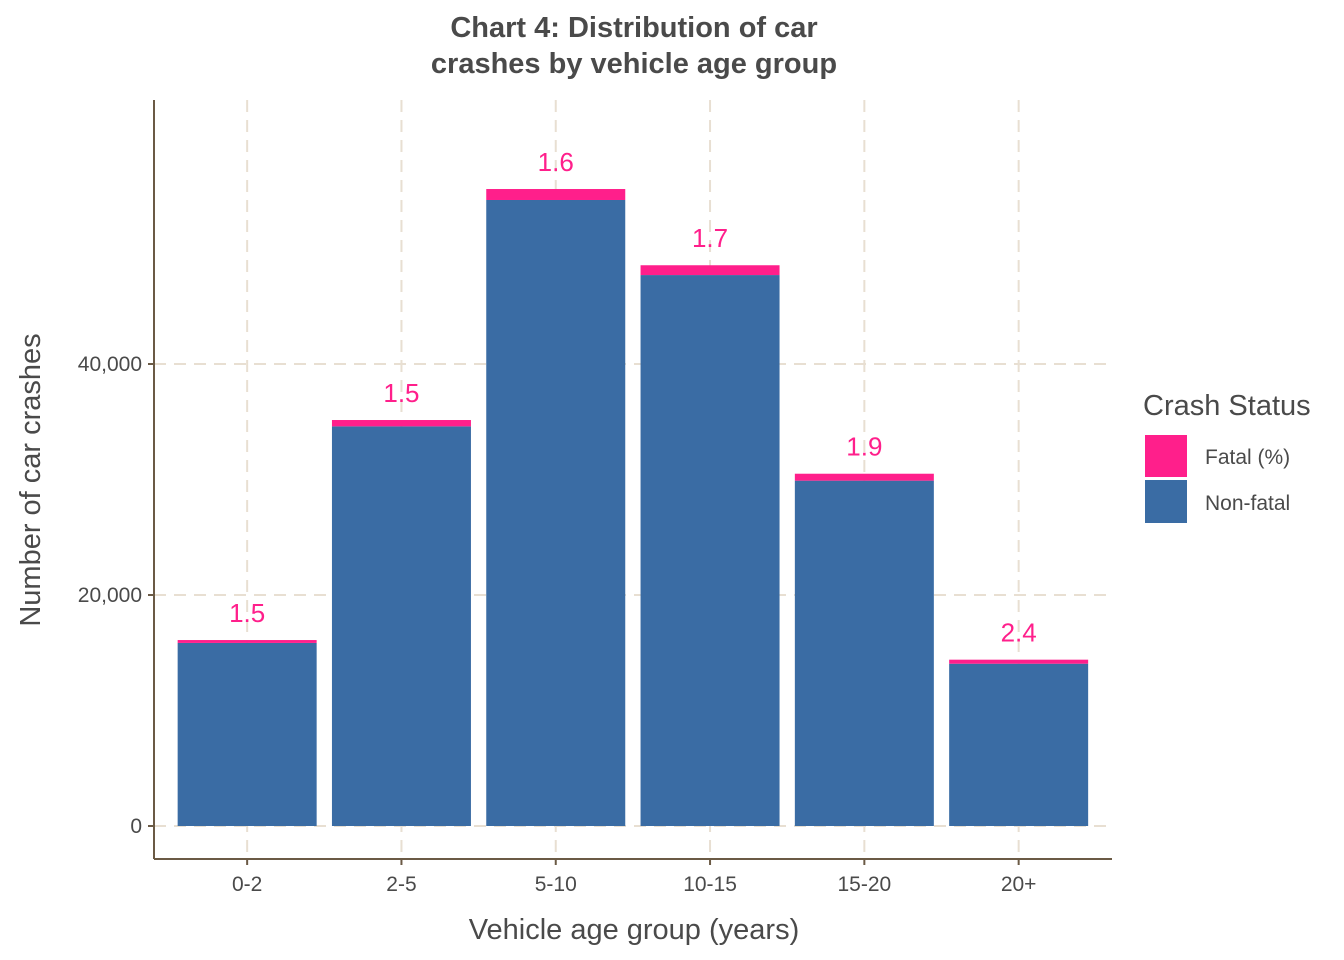  Describe the element at coordinates (556, 884) in the screenshot. I see `x-tick-label: 5-10` at that location.